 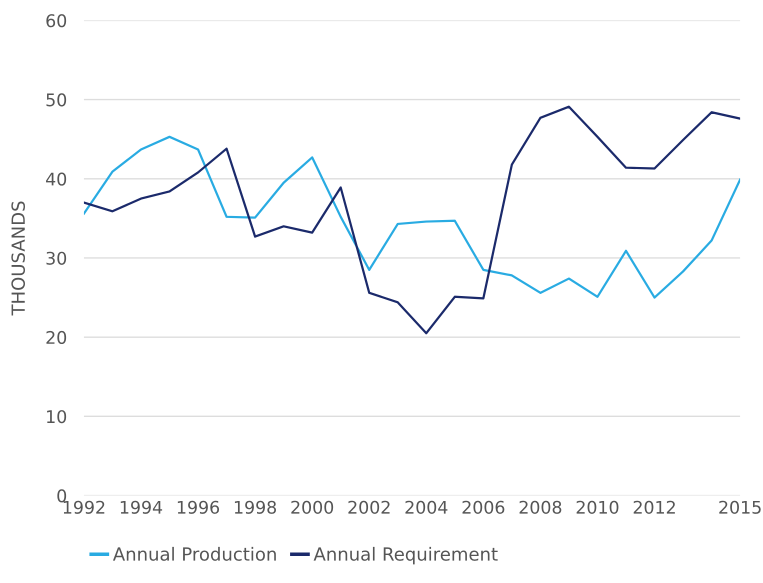 I want to click on x-tick-label: 1994, so click(x=141, y=507).